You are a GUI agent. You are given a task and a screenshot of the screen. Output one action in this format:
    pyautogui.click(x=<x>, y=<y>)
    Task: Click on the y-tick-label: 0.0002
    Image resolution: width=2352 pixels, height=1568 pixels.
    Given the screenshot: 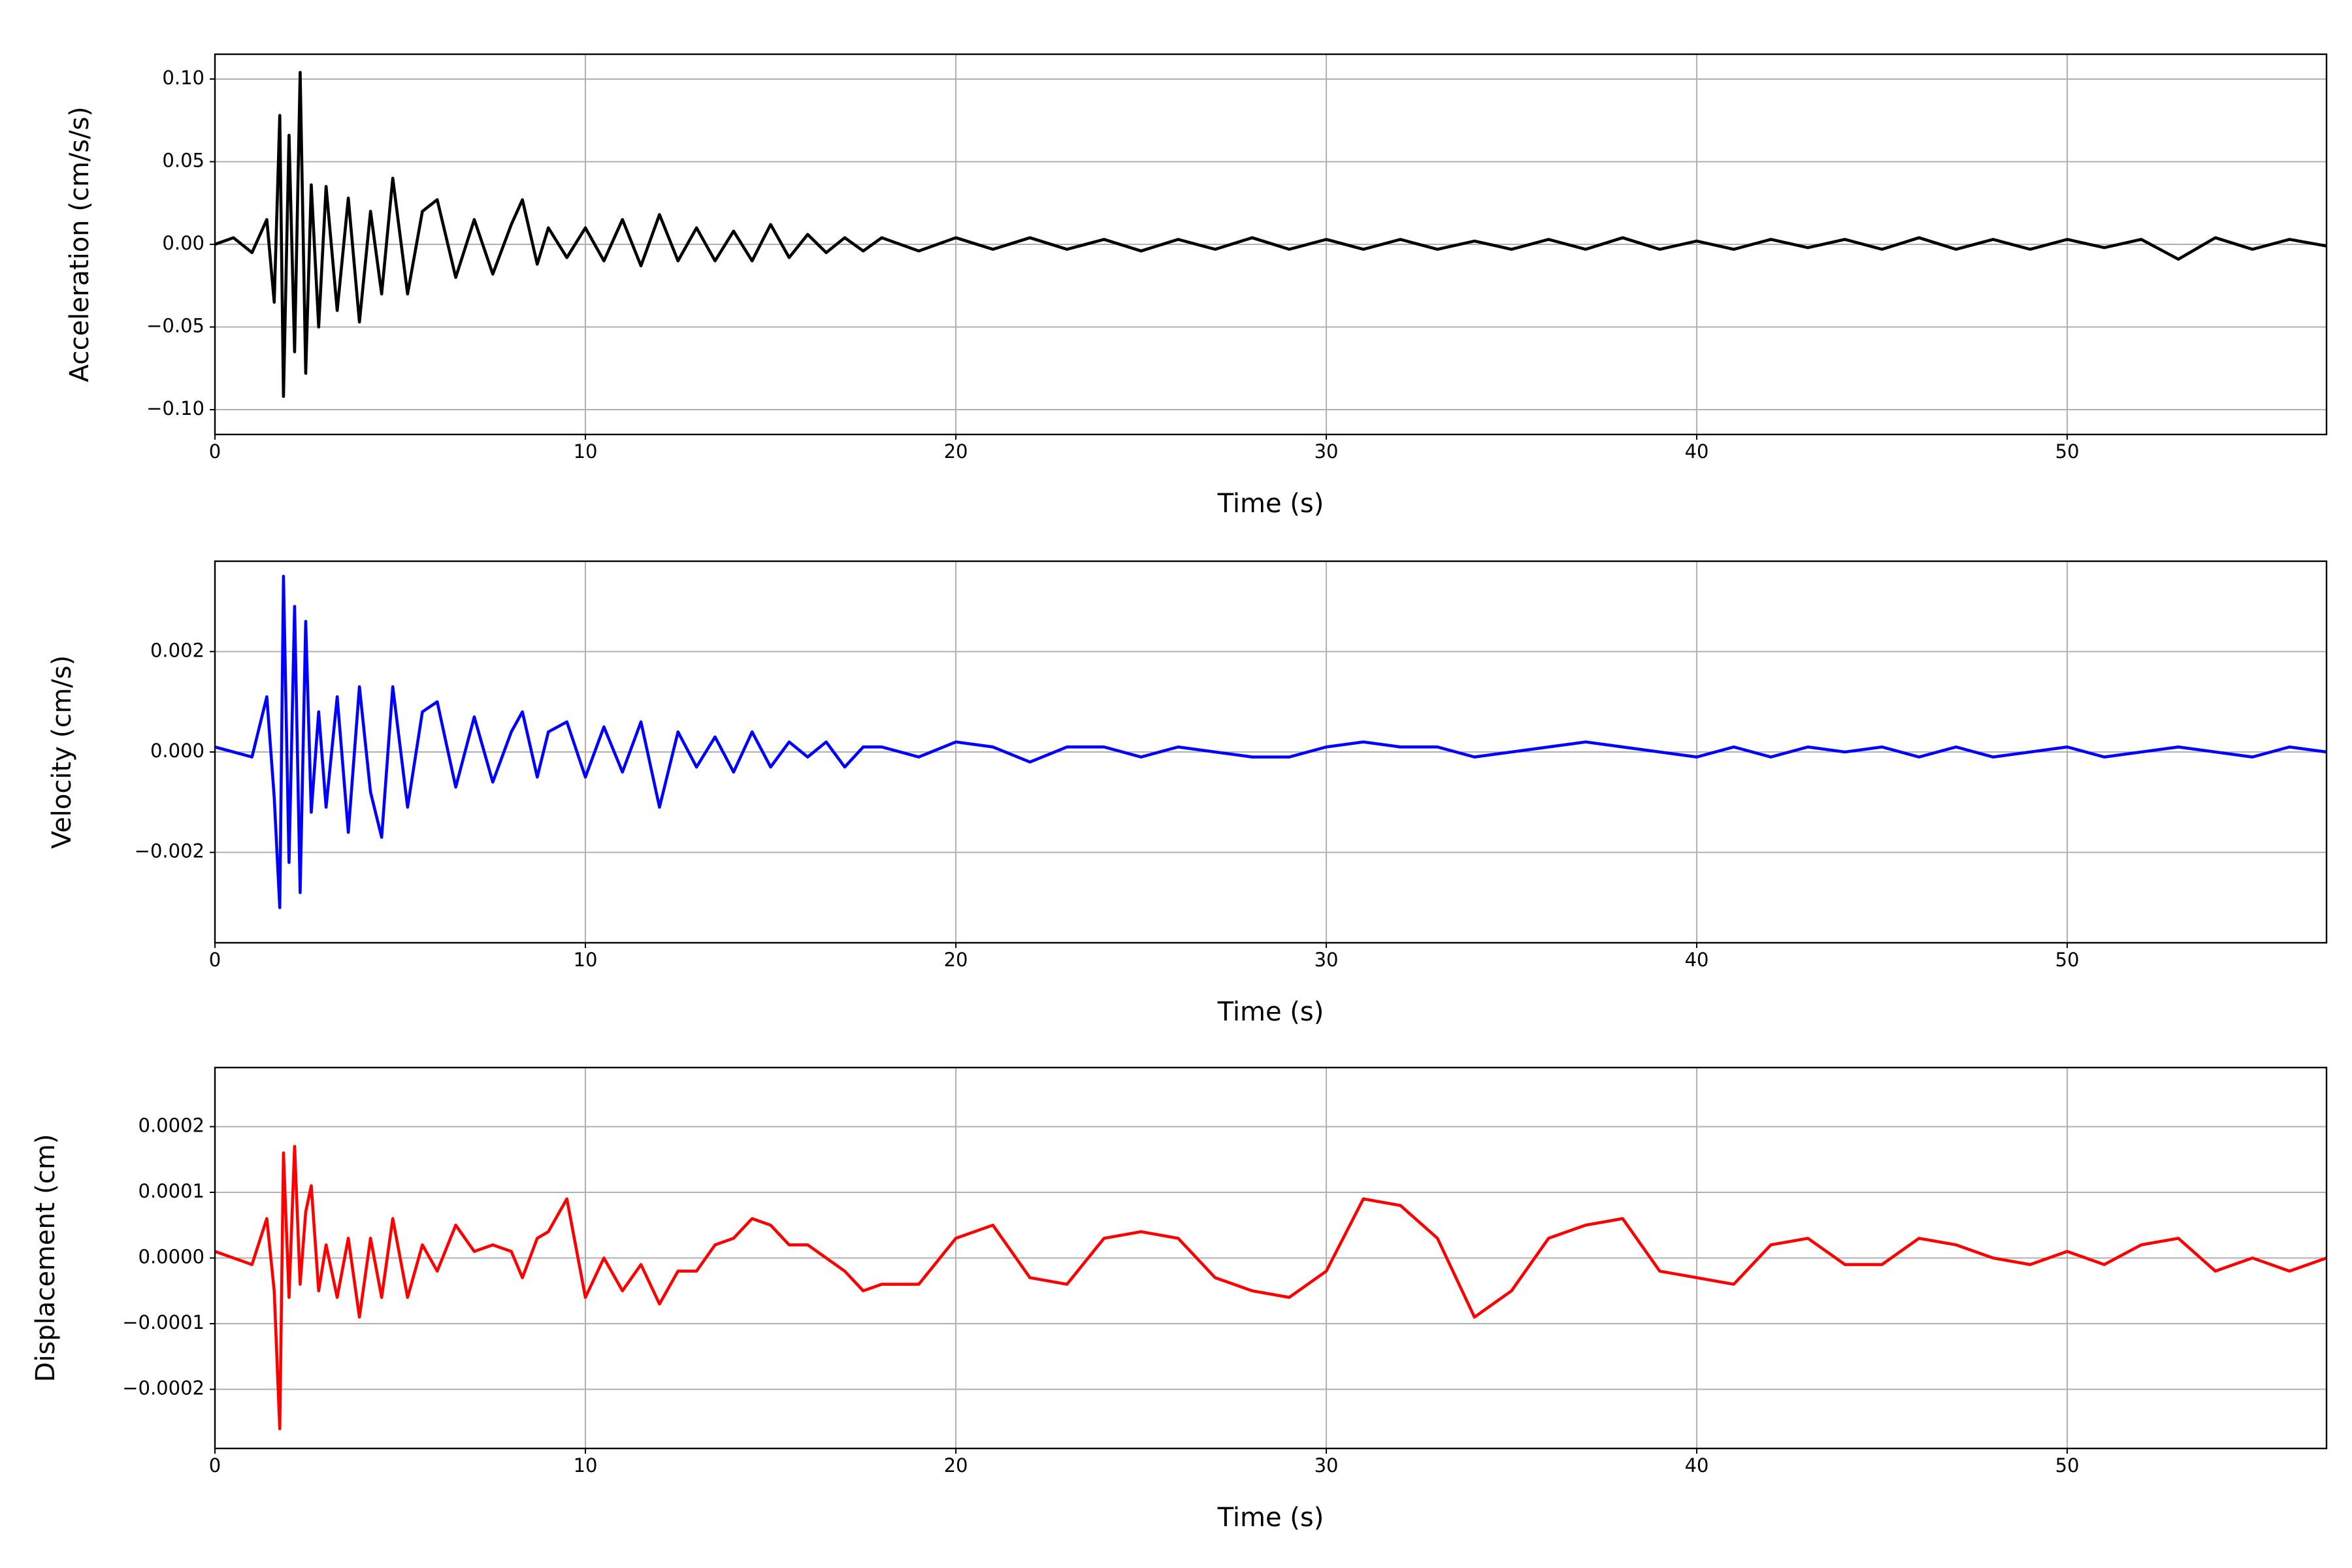 What is the action you would take?
    pyautogui.click(x=171, y=1125)
    